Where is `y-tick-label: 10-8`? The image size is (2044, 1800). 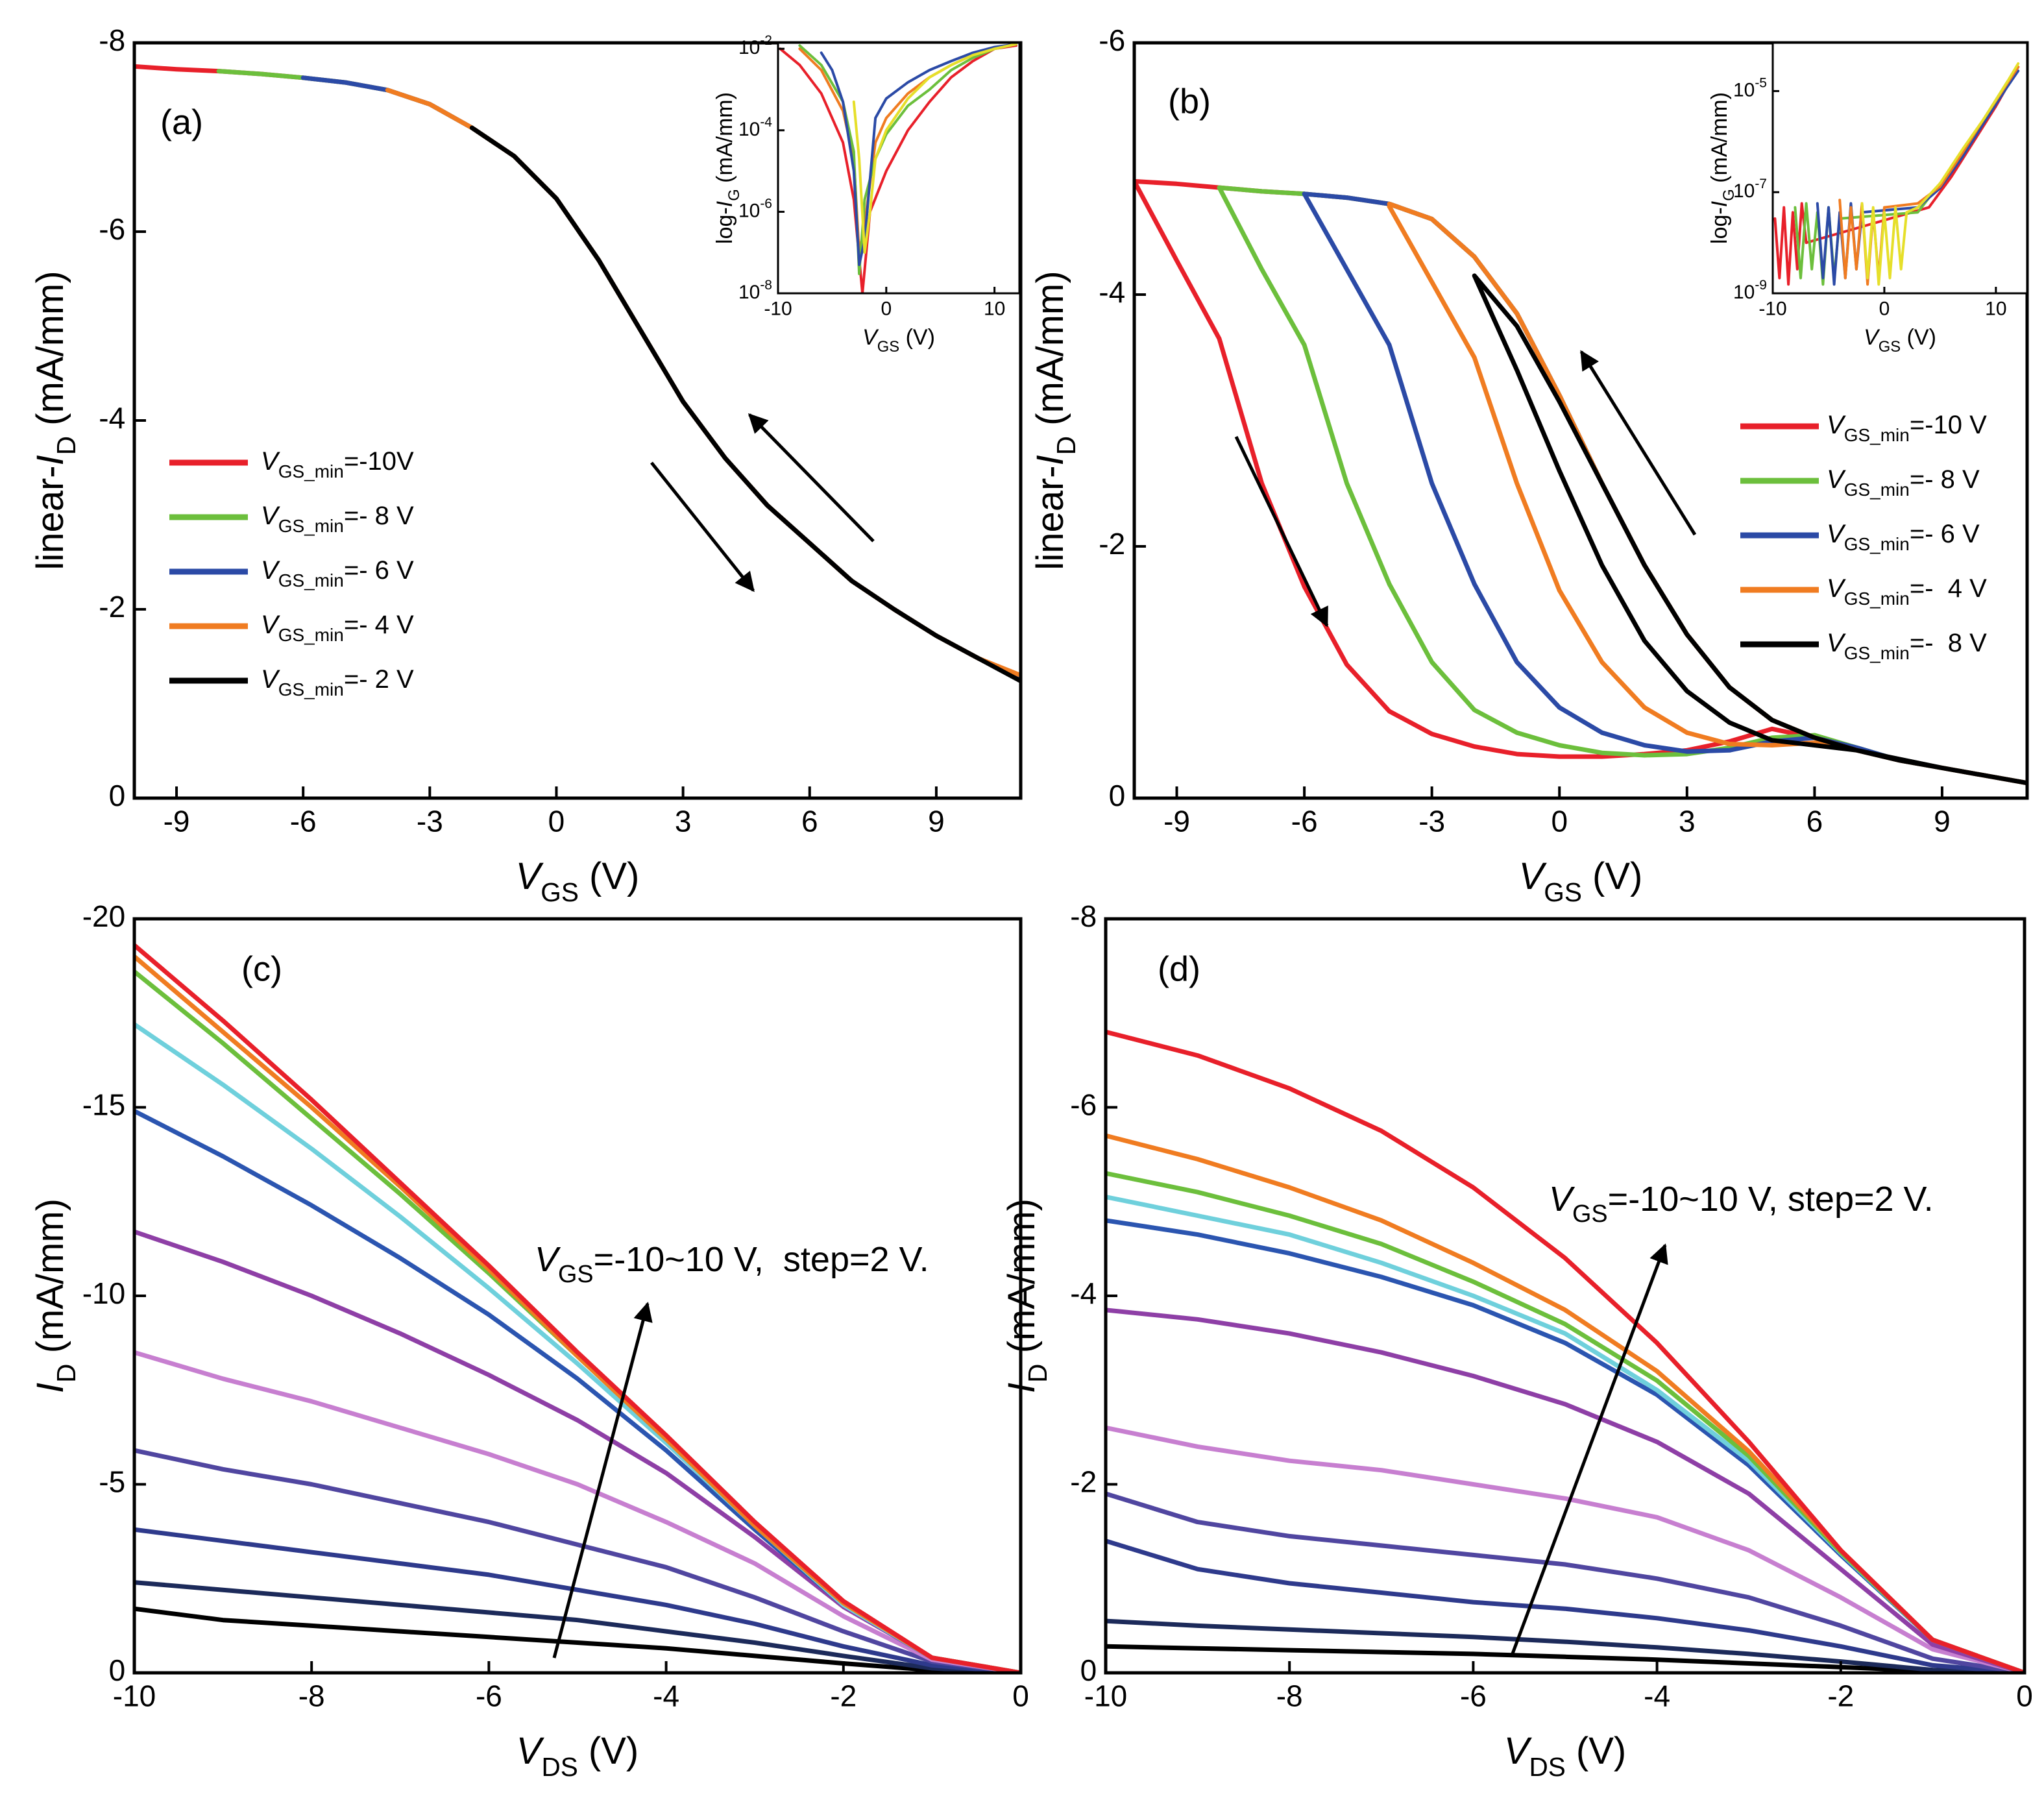 y-tick-label: 10-8 is located at coordinates (755, 290).